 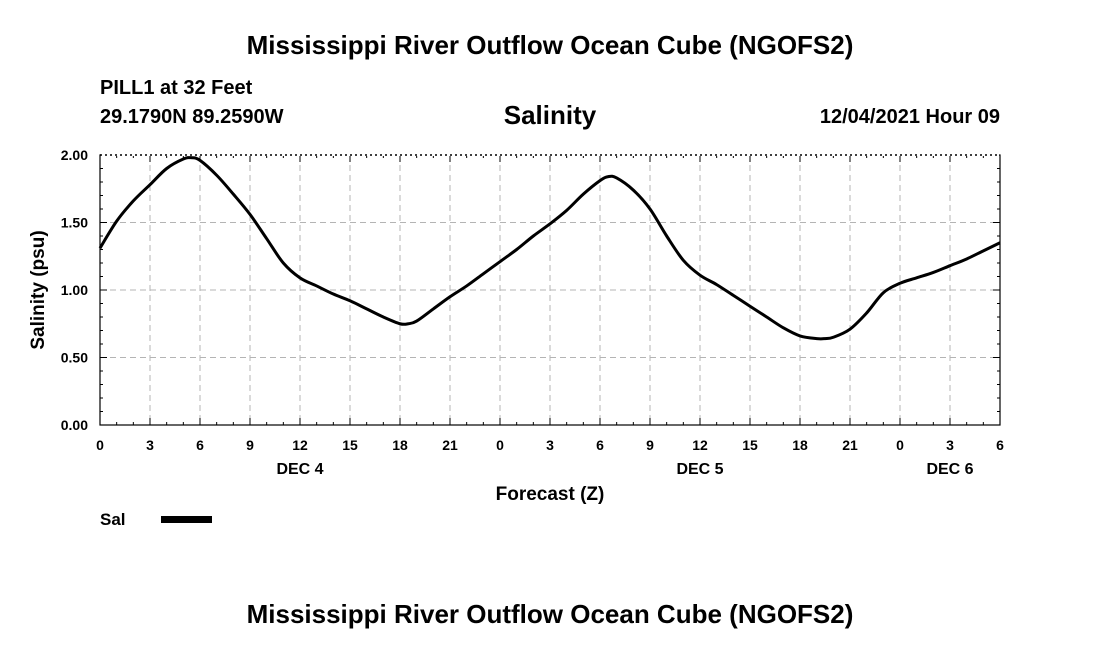 I want to click on y-tick-label: 0.00, so click(x=74, y=425).